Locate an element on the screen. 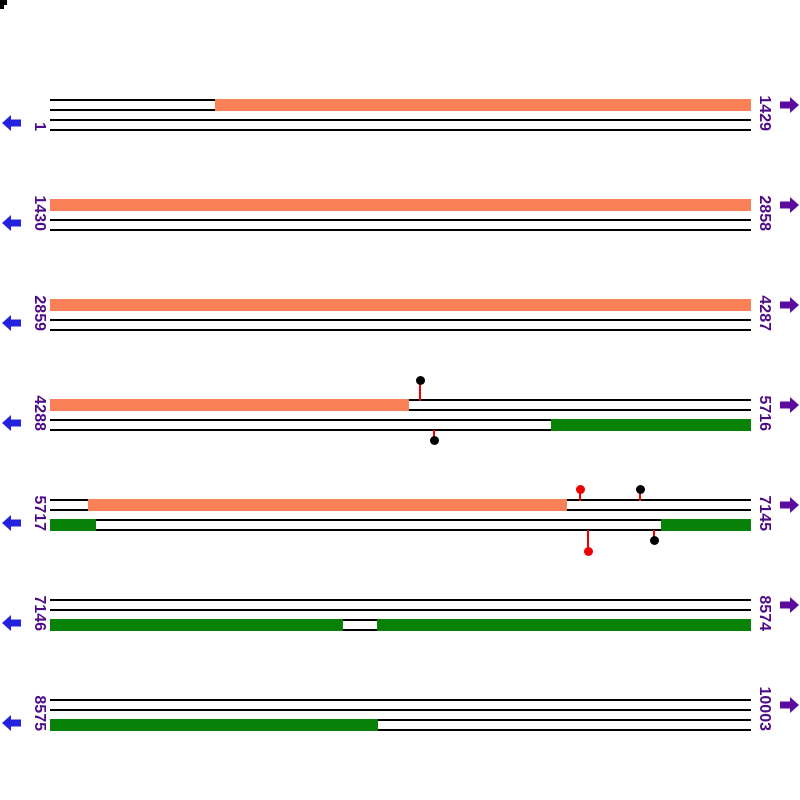 This screenshot has width=800, height=800. segment-start-coordinate: 4288 is located at coordinates (39, 413).